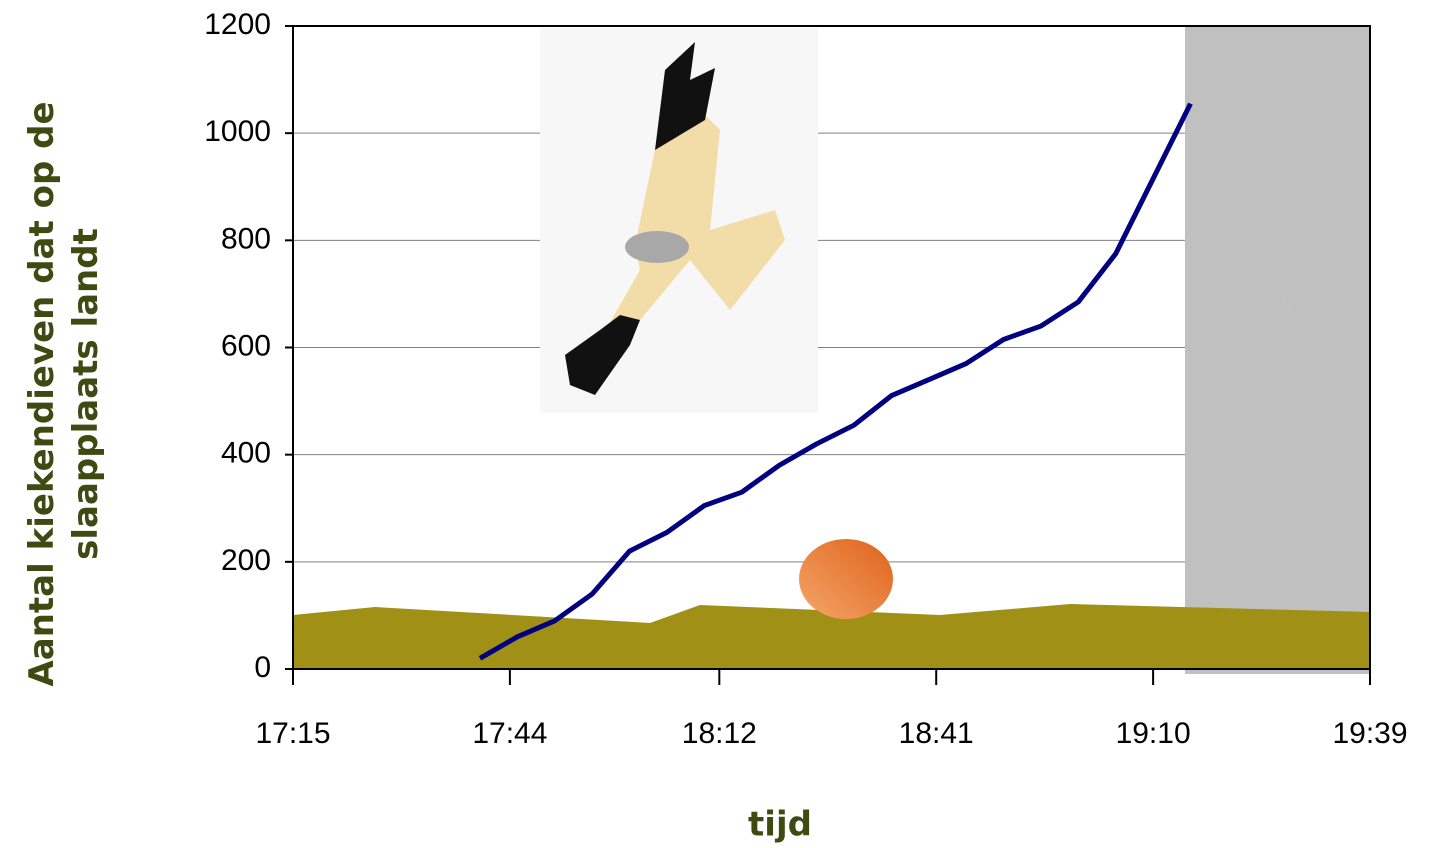  I want to click on x-tick-label: 19:10, so click(1153, 733).